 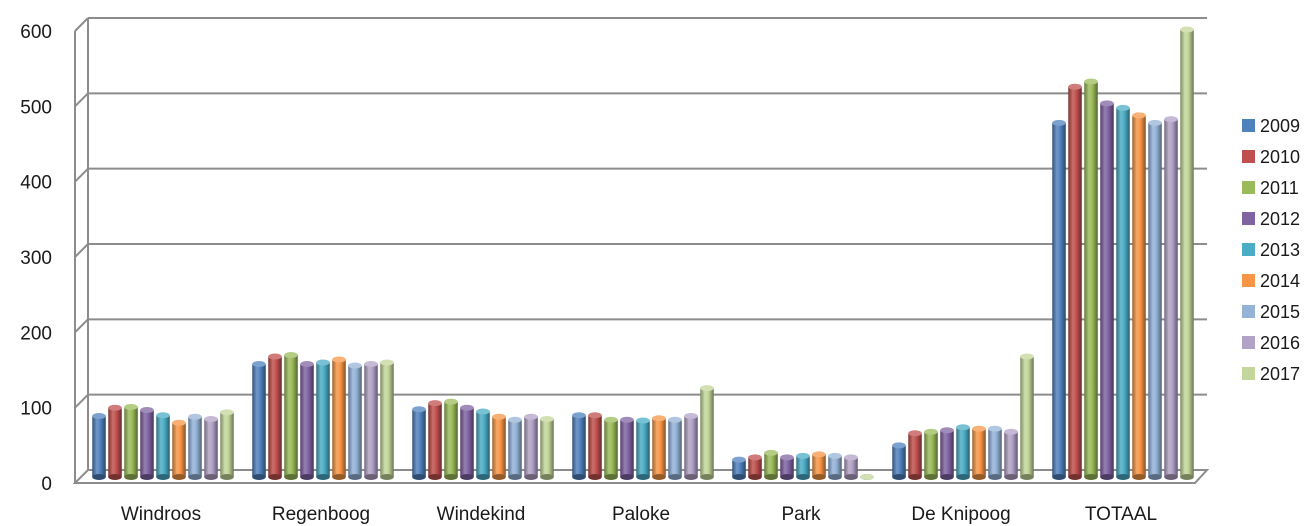 What do you see at coordinates (161, 514) in the screenshot?
I see `x-tick-label: Windroos` at bounding box center [161, 514].